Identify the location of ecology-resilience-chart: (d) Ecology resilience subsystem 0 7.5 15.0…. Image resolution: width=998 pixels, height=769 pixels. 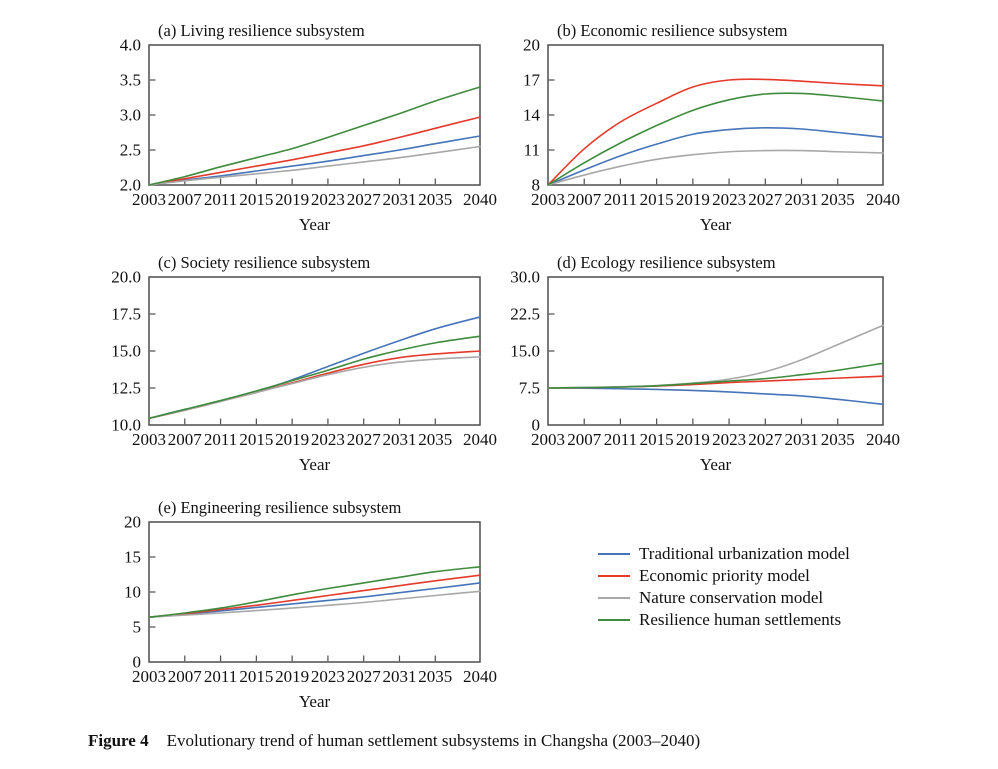
(705, 363).